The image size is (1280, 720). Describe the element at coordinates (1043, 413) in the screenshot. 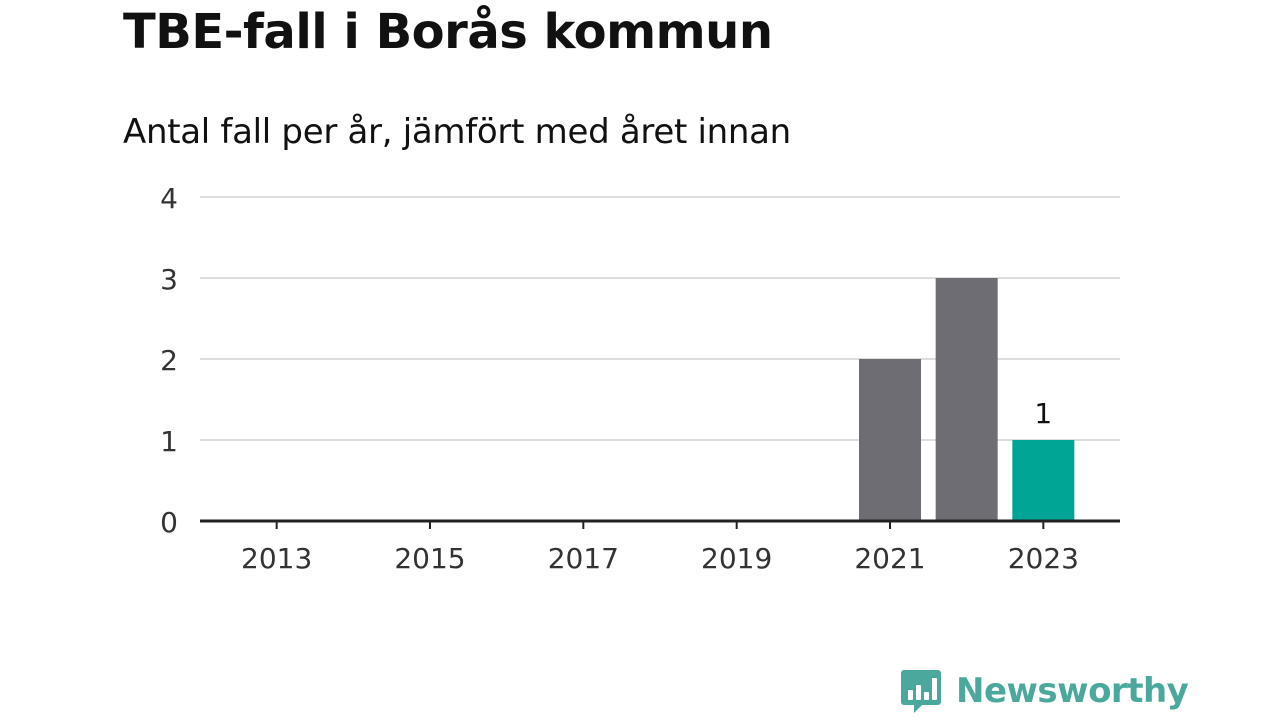

I see `data-label: 1` at that location.